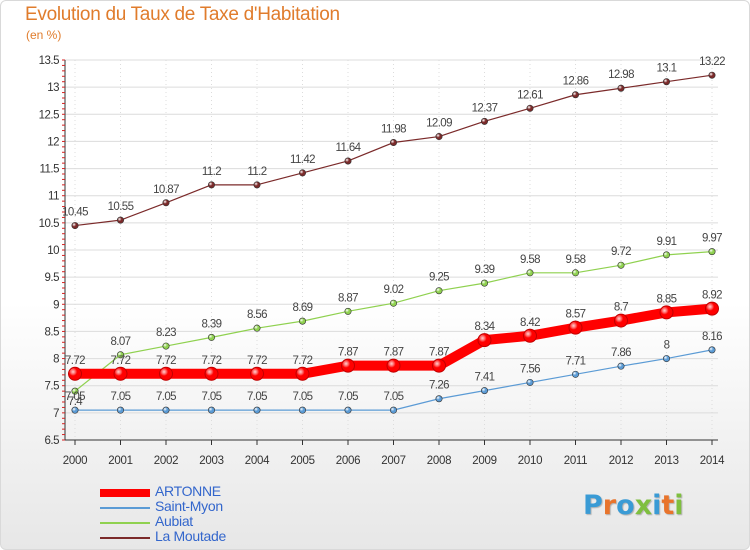 This screenshot has width=750, height=550. I want to click on data-label: 12.61, so click(530, 95).